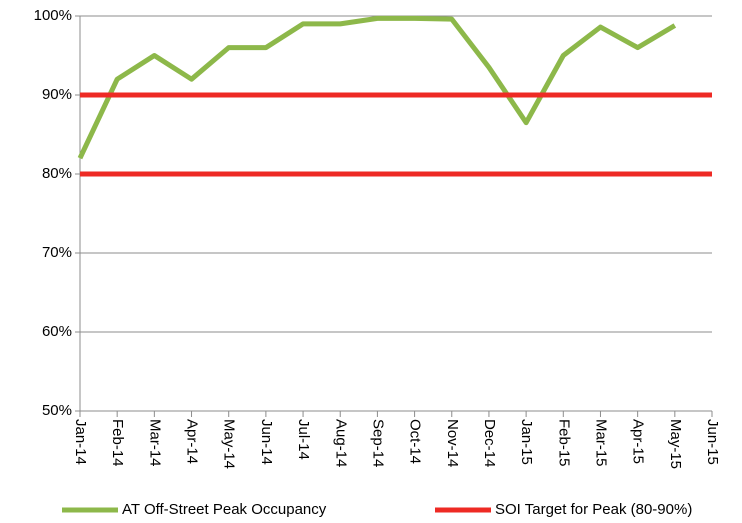  Describe the element at coordinates (563, 443) in the screenshot. I see `x-tick-label: Feb-15` at that location.